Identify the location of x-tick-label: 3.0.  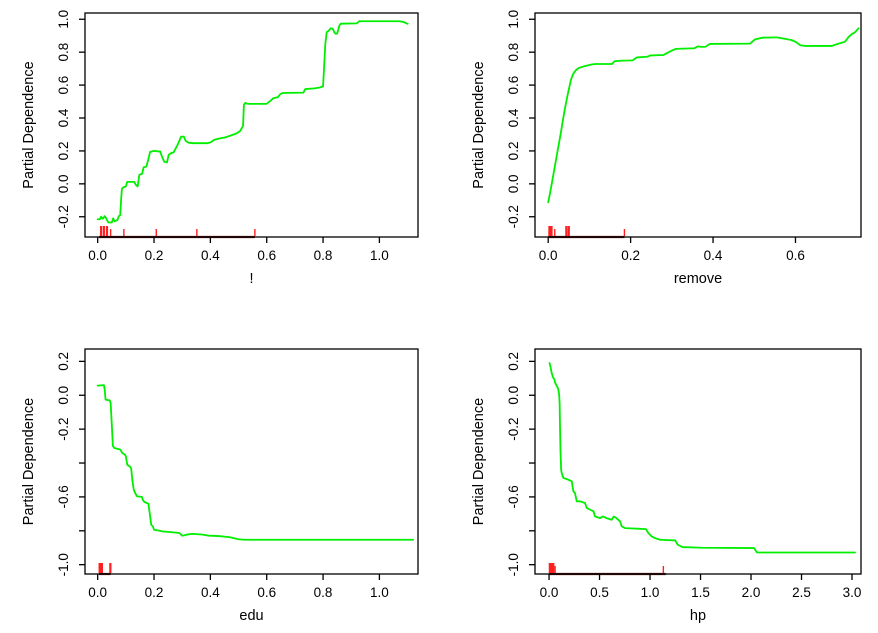
(852, 592).